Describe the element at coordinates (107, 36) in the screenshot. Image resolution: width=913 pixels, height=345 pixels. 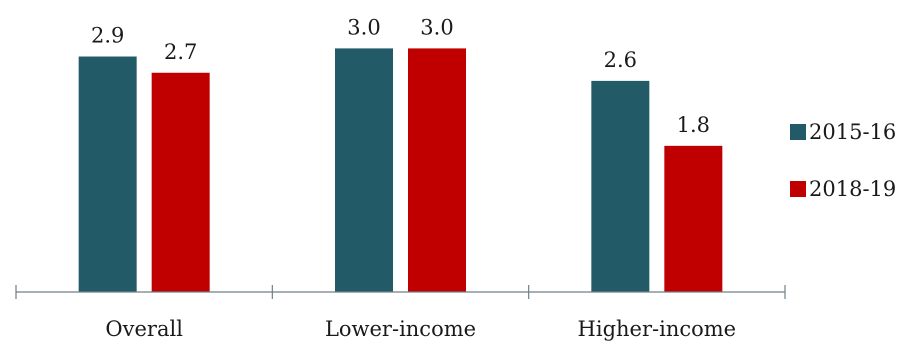
I see `value-label-overall-2015-16: 2.9` at that location.